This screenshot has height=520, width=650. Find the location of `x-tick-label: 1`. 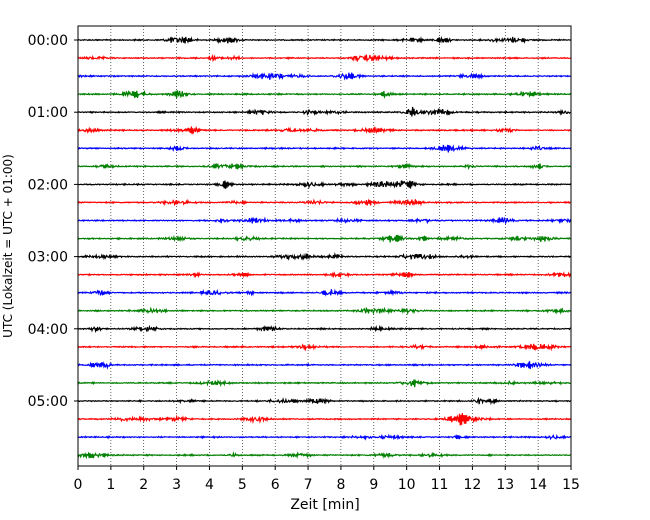

x-tick-label: 1 is located at coordinates (110, 485).